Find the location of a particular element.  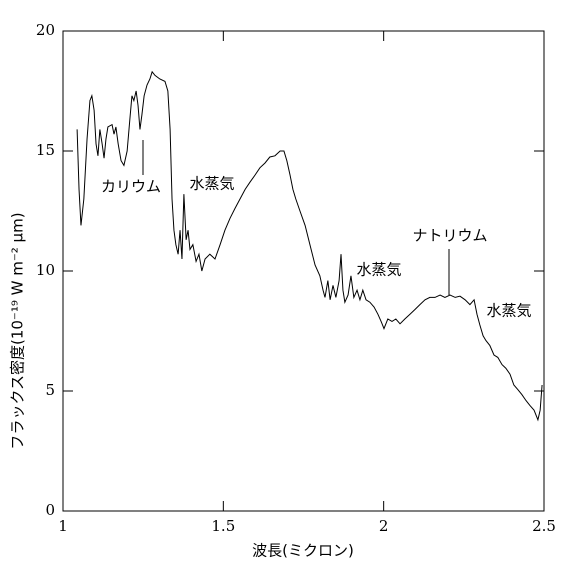

y-tick-label: 10 is located at coordinates (45, 270).